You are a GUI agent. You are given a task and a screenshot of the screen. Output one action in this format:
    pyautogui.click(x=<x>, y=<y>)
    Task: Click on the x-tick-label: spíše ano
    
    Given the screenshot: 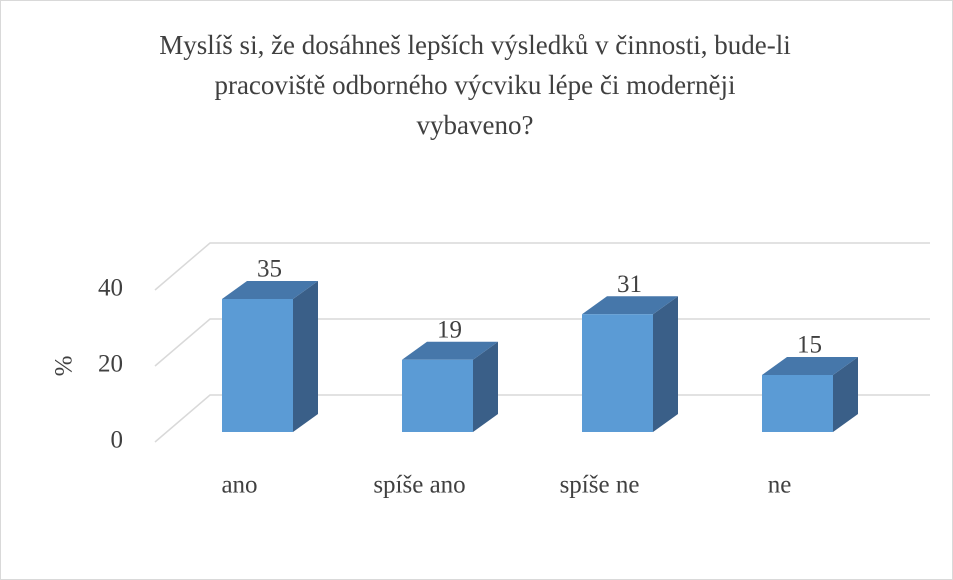 What is the action you would take?
    pyautogui.click(x=419, y=485)
    